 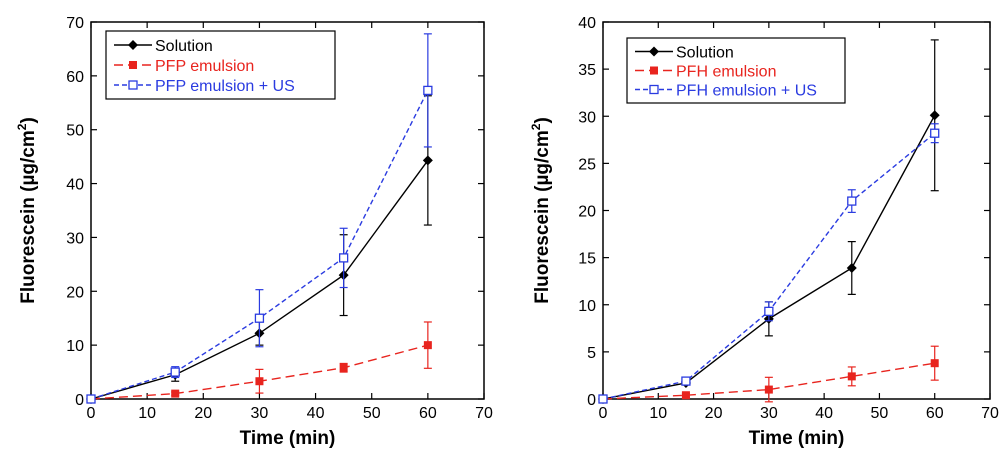 What do you see at coordinates (726, 72) in the screenshot?
I see `legend-label: PFH emulsion` at bounding box center [726, 72].